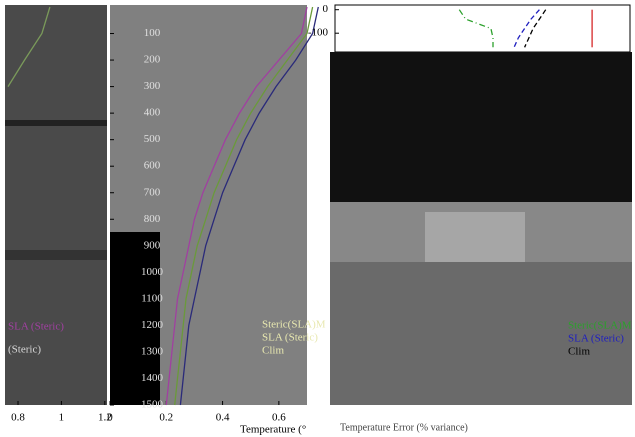 The width and height of the screenshot is (635, 437). What do you see at coordinates (152, 325) in the screenshot?
I see `y-tick-label: 1200` at bounding box center [152, 325].